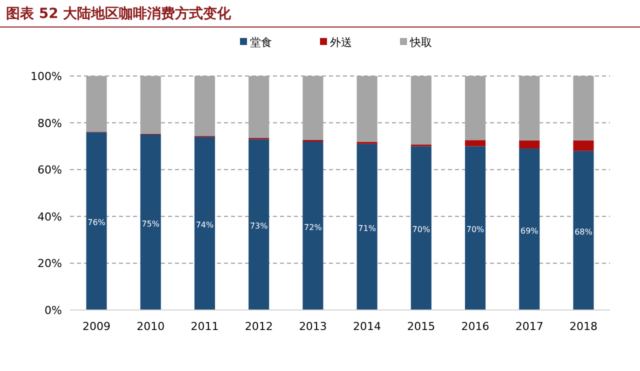 This screenshot has width=640, height=371. I want to click on data-label: 71%, so click(367, 228).